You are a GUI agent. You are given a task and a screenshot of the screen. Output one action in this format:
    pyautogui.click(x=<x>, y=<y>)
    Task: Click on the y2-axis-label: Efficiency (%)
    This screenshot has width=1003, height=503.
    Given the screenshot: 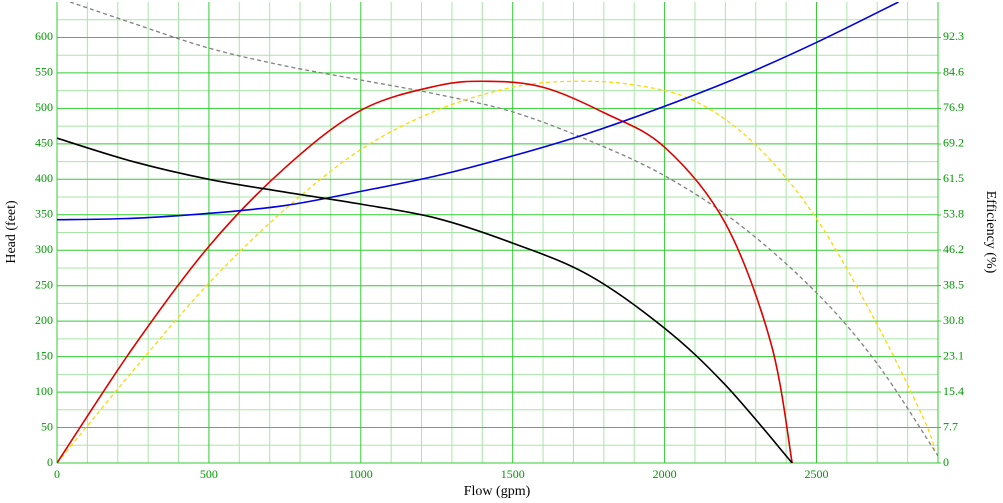 What is the action you would take?
    pyautogui.click(x=990, y=232)
    